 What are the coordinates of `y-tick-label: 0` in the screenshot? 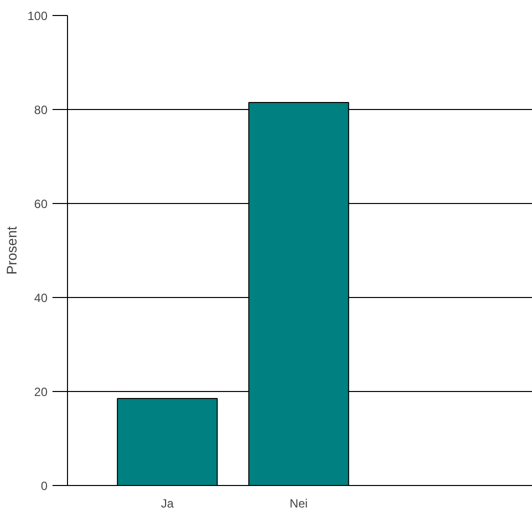 It's located at (44, 486).